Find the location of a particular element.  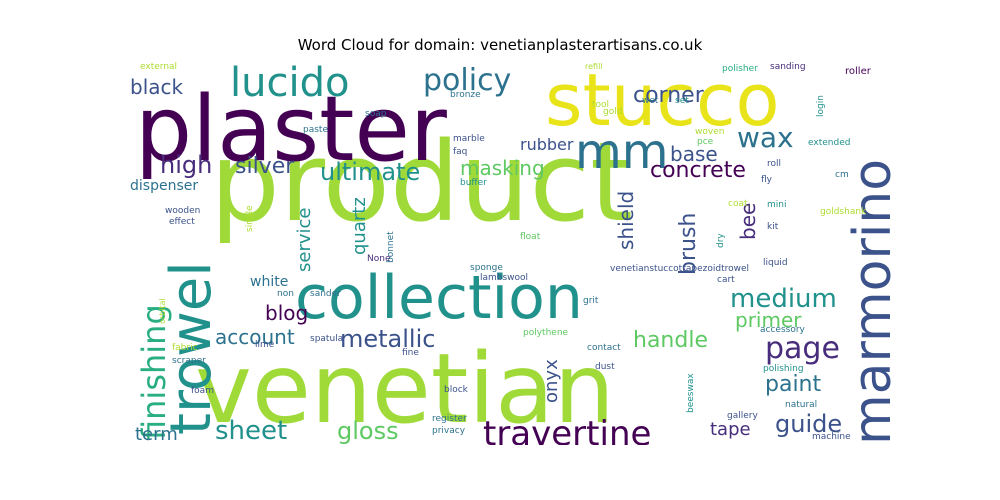

word-ultimate: ultimate is located at coordinates (370, 172).